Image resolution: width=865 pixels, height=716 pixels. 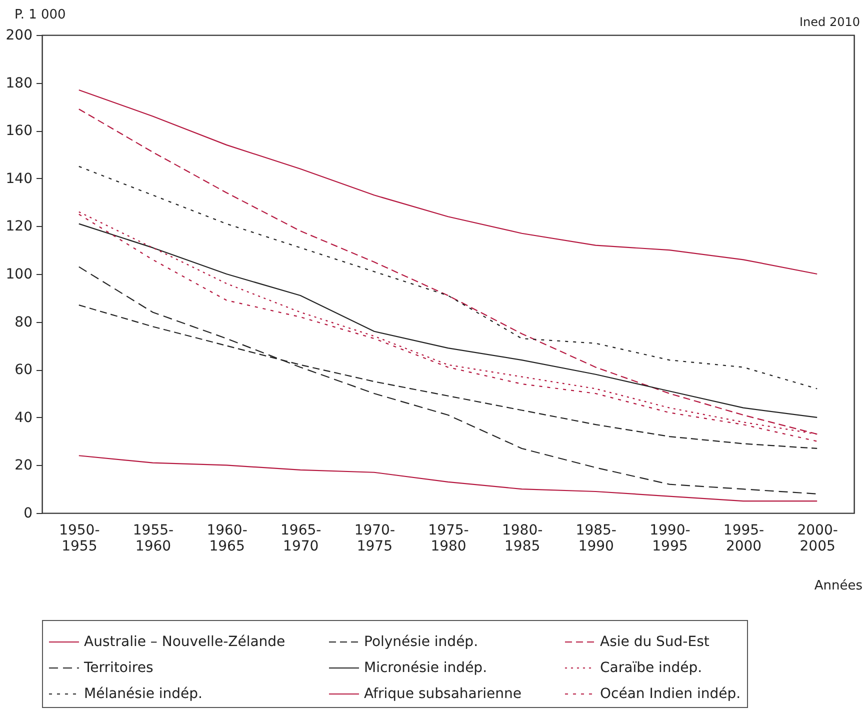 I want to click on x-tick-label: 1965-1970, so click(x=301, y=538).